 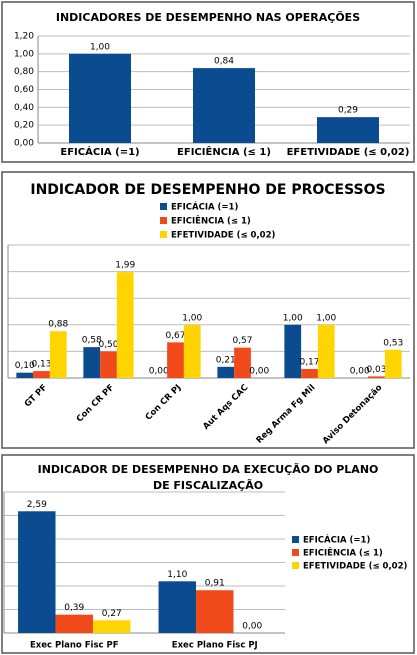 What do you see at coordinates (125, 266) in the screenshot?
I see `data-label: 1,99` at bounding box center [125, 266].